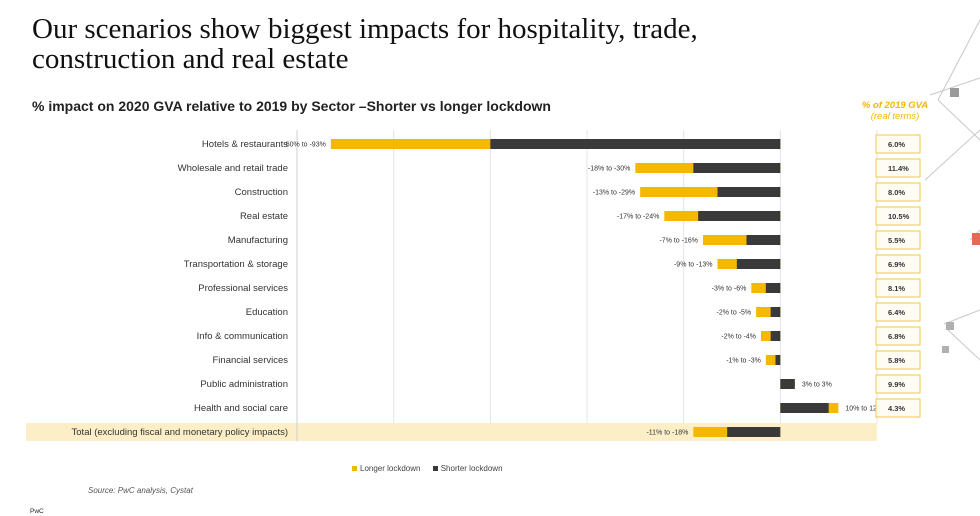 The image size is (980, 516). I want to click on category-label: Info & communication, so click(242, 336).